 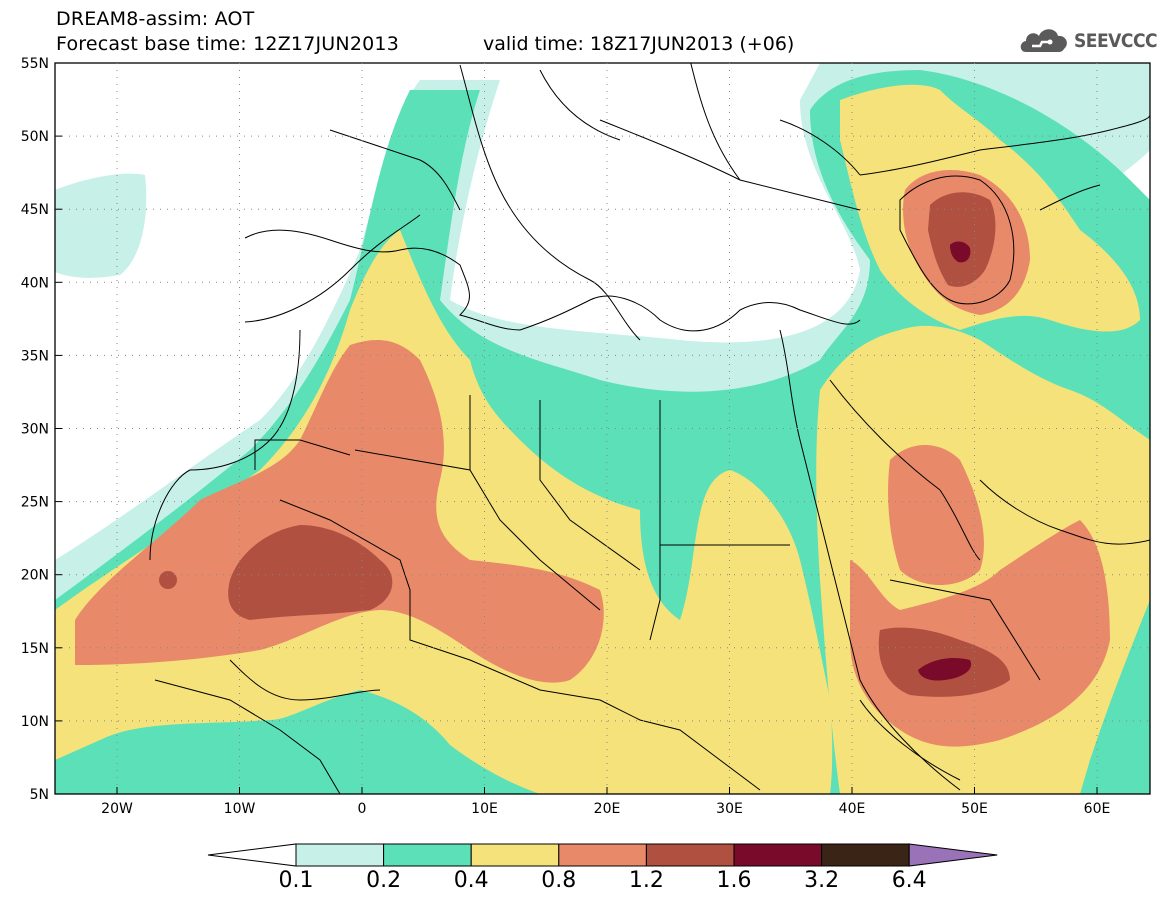 What do you see at coordinates (101, 225) in the screenshot?
I see `aot-band-0.1-atlantic` at bounding box center [101, 225].